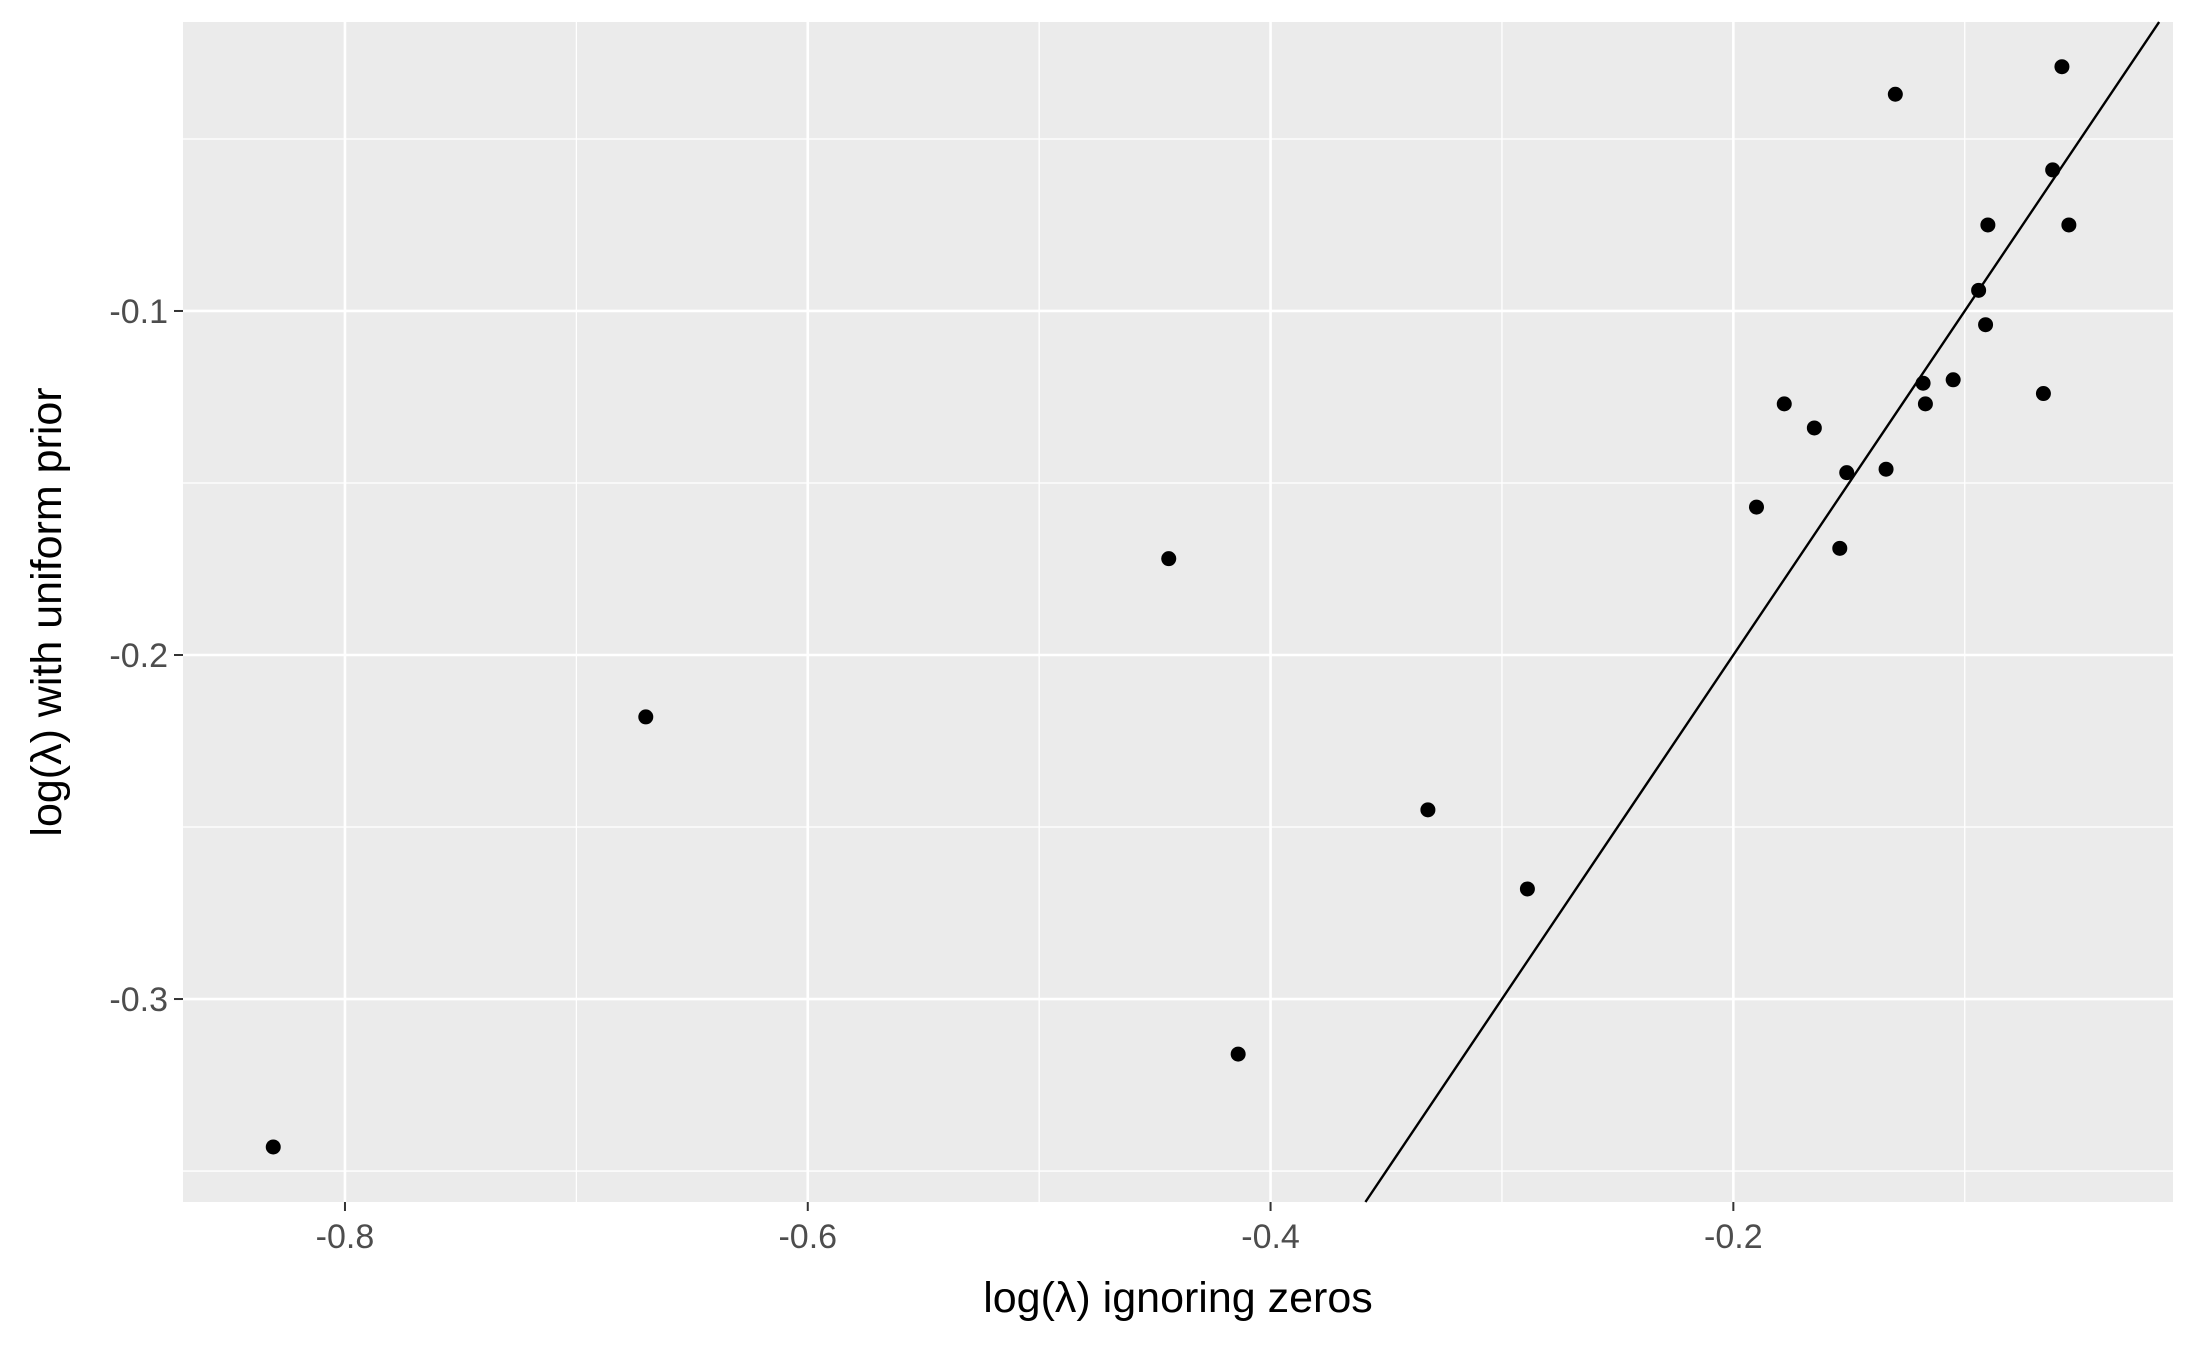 This screenshot has height=1350, width=2187. Describe the element at coordinates (138, 312) in the screenshot. I see `y-tick-label: -0.1` at that location.